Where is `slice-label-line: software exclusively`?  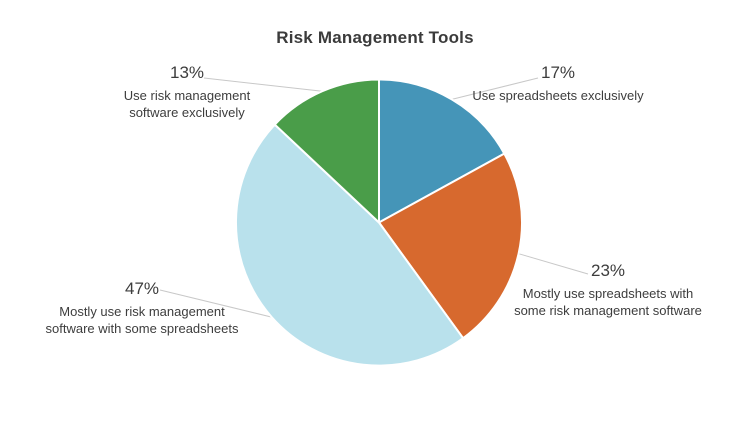 slice-label-line: software exclusively is located at coordinates (187, 112).